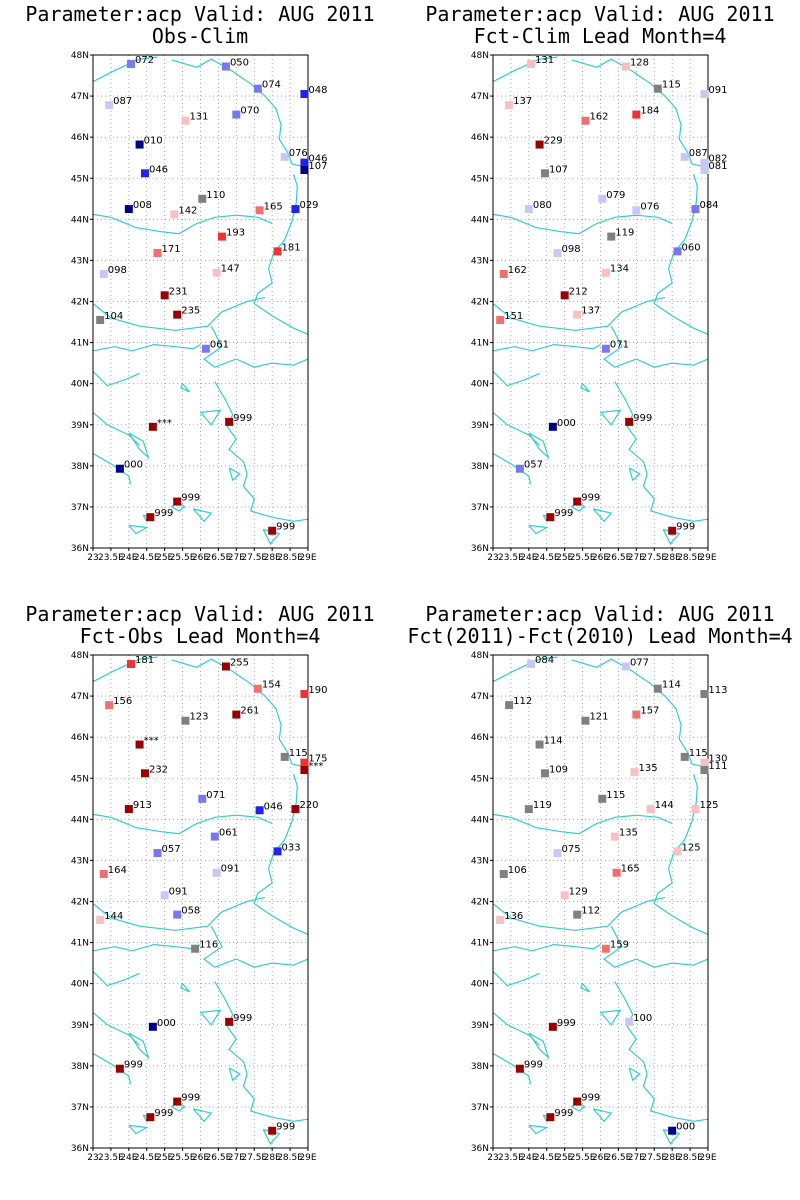 This screenshot has height=1200, width=800. I want to click on lon-tick-label: 27.5E, so click(254, 1158).